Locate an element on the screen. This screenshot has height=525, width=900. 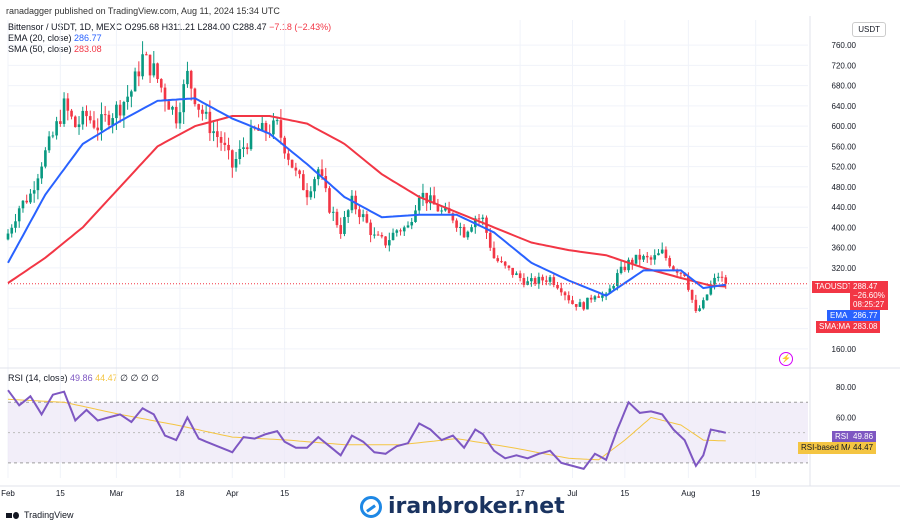
rsima-tag-value: 44.47 is located at coordinates (863, 448).